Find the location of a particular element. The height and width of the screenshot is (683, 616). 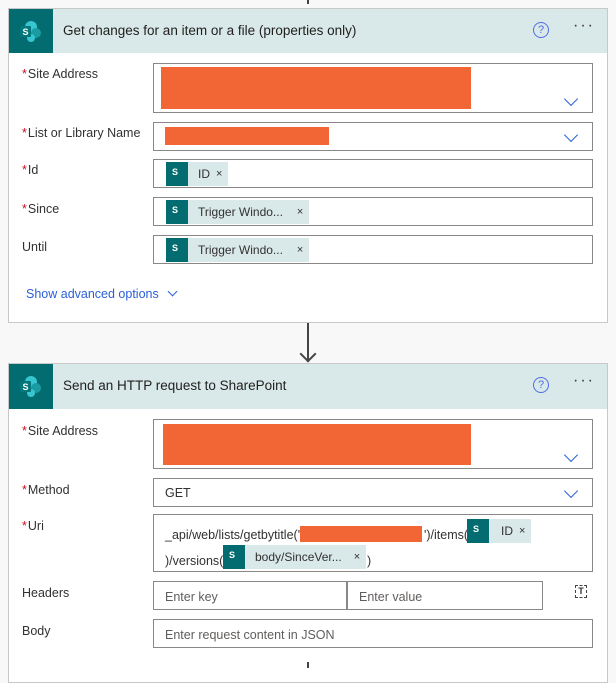

show-advanced-options-link: Show advanced options is located at coordinates (102, 293).